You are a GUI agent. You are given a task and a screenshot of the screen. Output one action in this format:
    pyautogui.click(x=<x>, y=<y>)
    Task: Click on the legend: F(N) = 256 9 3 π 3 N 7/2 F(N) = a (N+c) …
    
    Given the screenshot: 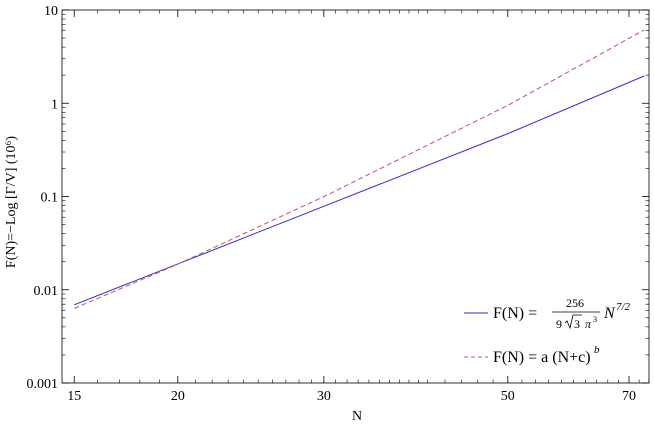 What is the action you would take?
    pyautogui.click(x=547, y=331)
    